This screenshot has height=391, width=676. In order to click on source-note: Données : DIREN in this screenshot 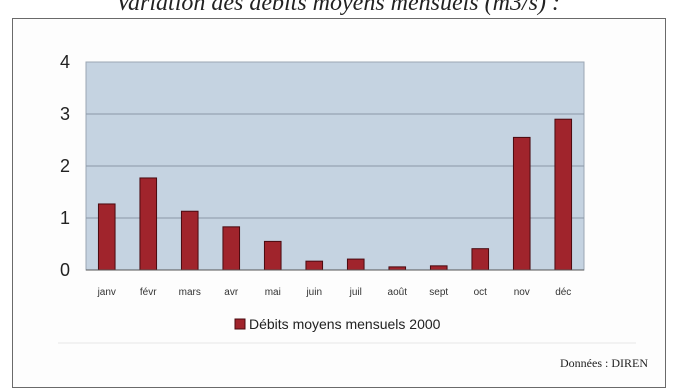, I will do `click(604, 363)`.